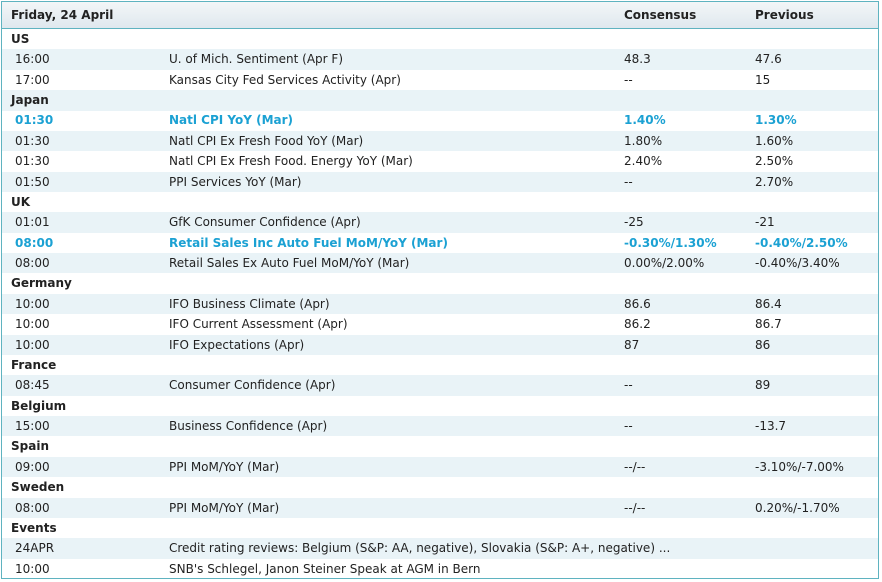 The image size is (882, 582). I want to click on section-name: Spain, so click(30, 446).